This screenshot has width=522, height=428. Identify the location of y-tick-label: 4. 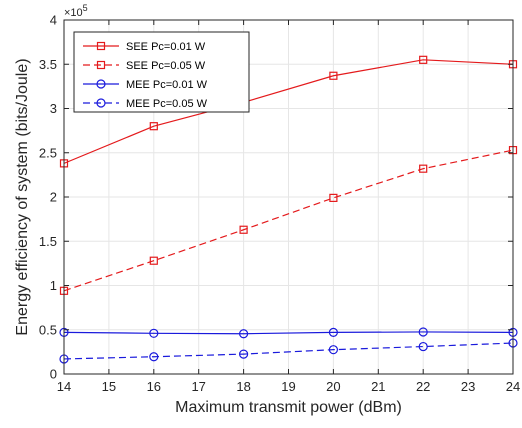
(53, 20).